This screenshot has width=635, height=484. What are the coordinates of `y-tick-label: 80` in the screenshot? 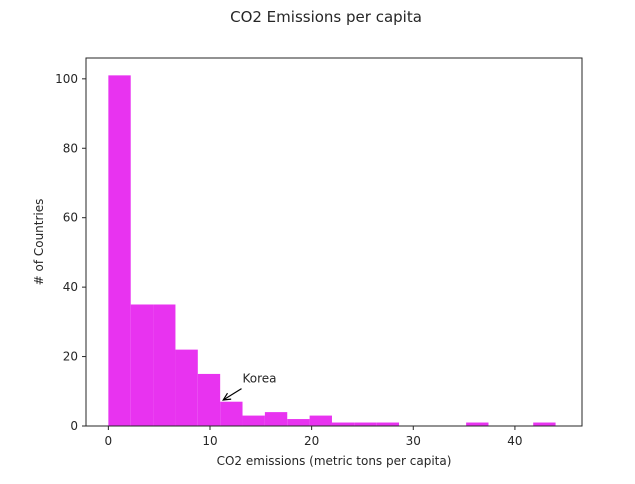 It's located at (70, 148).